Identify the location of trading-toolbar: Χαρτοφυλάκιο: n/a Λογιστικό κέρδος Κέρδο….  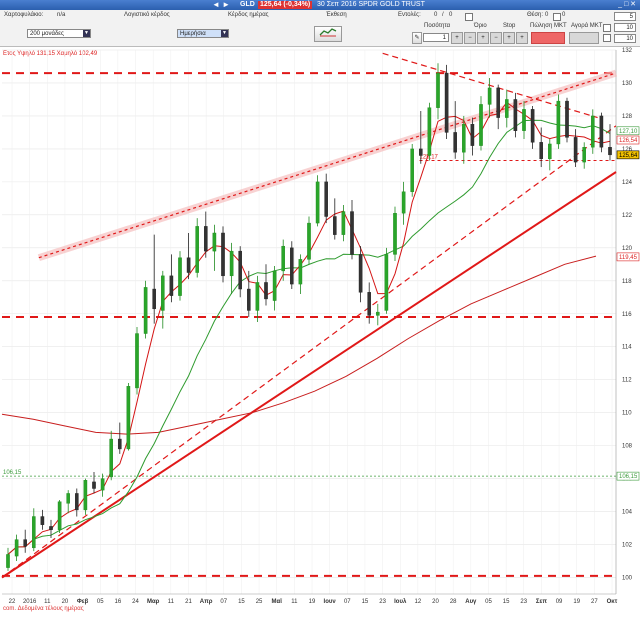
(320, 28).